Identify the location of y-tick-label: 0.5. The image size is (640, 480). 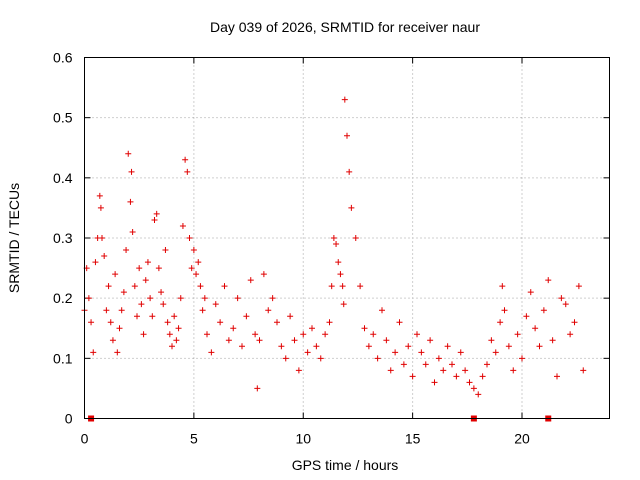
(63, 118).